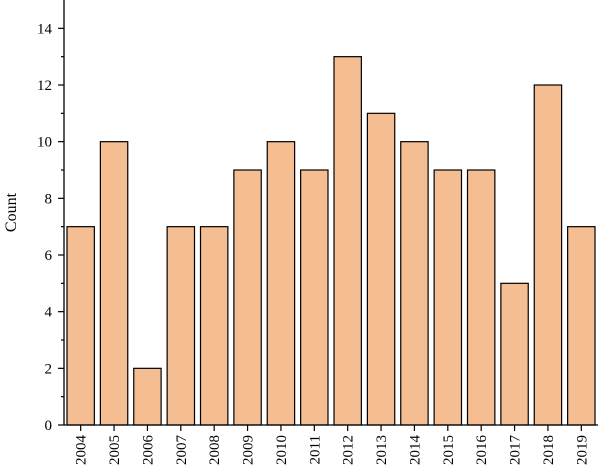 The image size is (600, 476). What do you see at coordinates (414, 283) in the screenshot?
I see `bar-2014` at bounding box center [414, 283].